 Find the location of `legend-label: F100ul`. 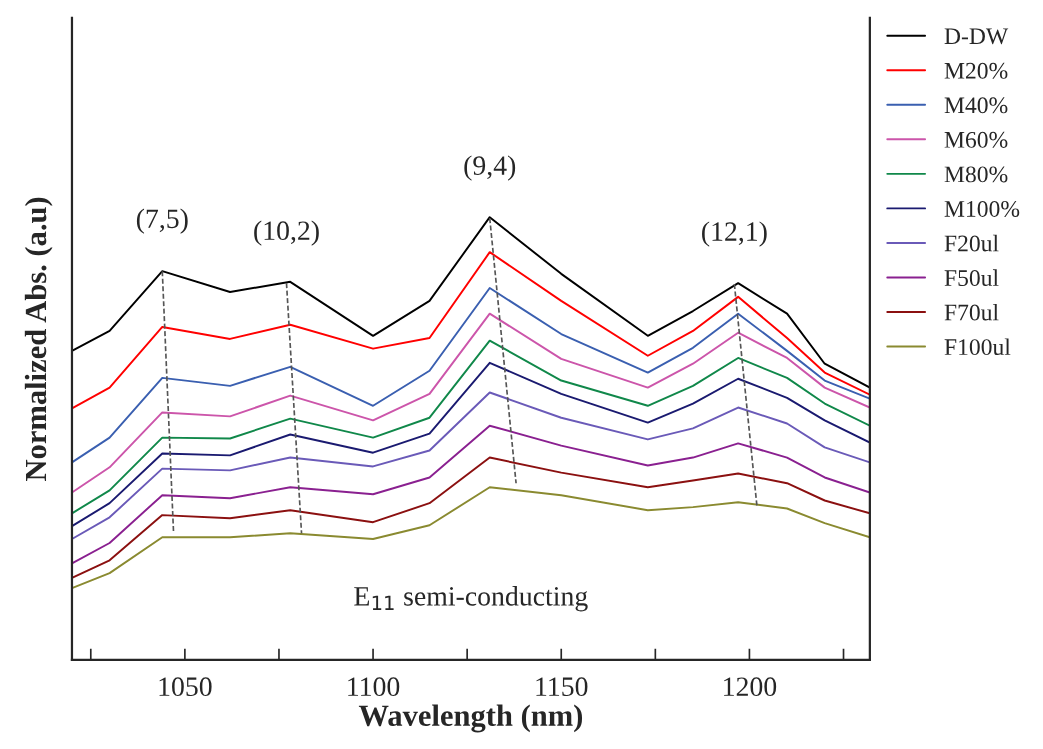

legend-label: F100ul is located at coordinates (977, 347).